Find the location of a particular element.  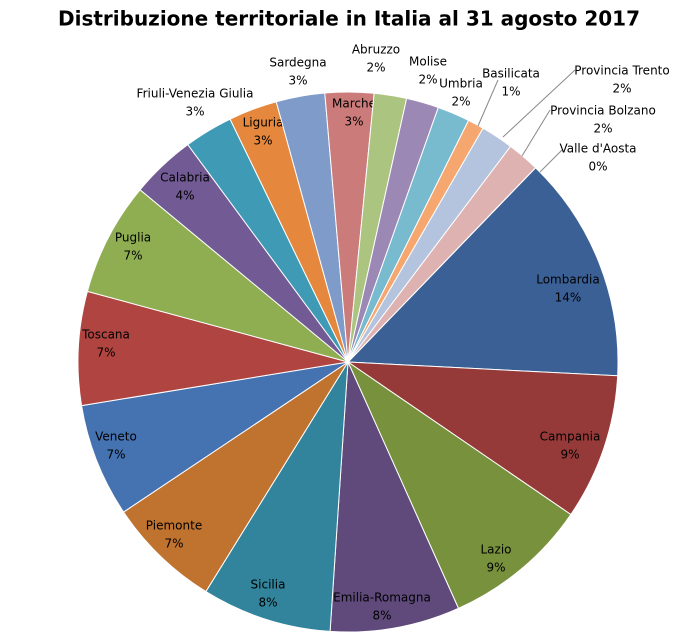

slice-value-label: 4% is located at coordinates (184, 196).